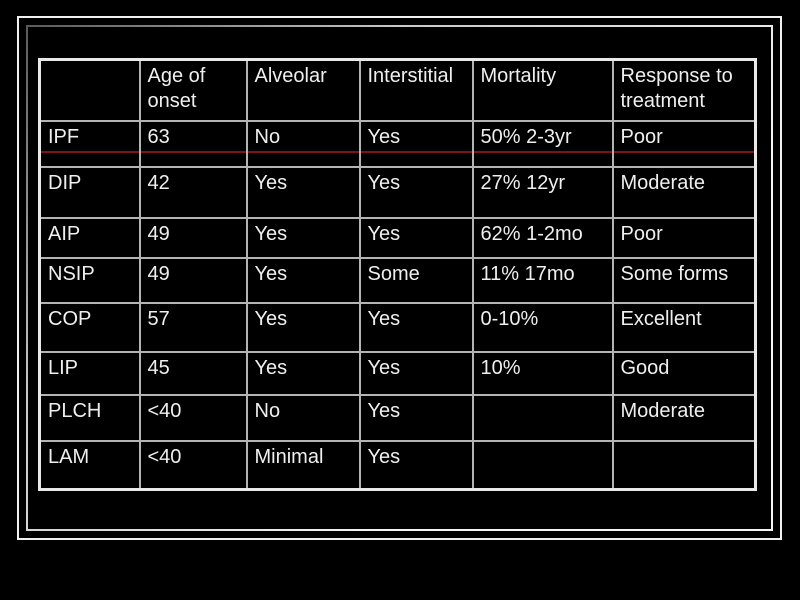 The height and width of the screenshot is (600, 800). Describe the element at coordinates (684, 327) in the screenshot. I see `cell-response: Excellent` at that location.